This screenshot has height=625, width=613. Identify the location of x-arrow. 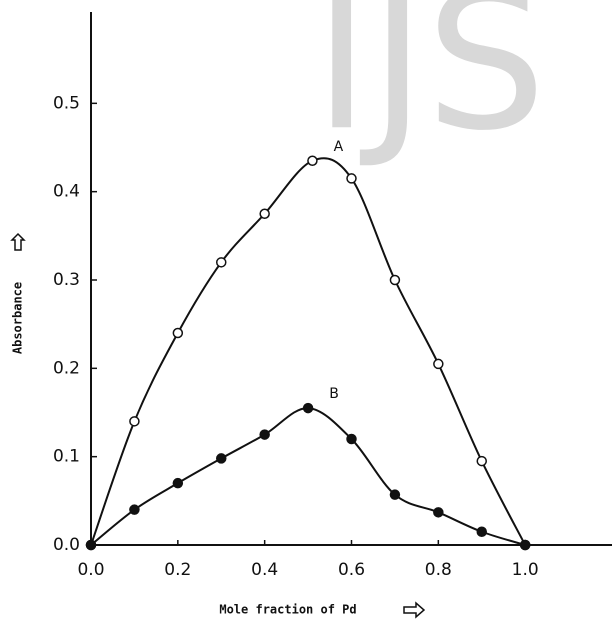
(414, 610).